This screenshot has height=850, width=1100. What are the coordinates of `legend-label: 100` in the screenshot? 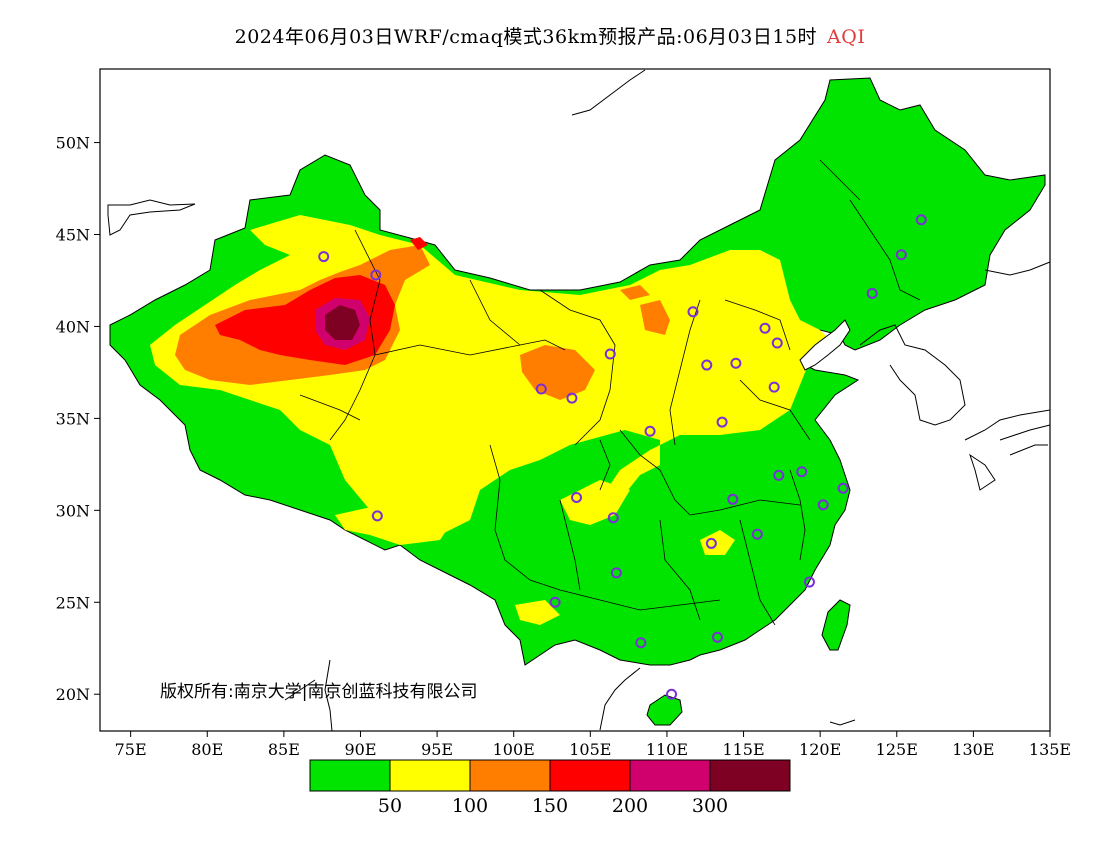 It's located at (470, 806).